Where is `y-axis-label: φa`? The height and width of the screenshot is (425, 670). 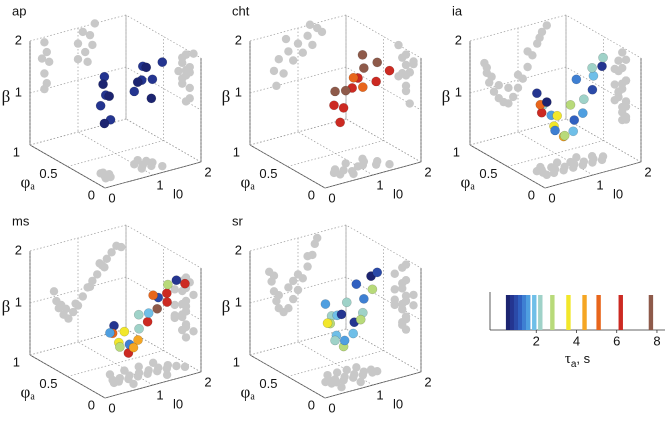 y-axis-label: φa is located at coordinates (248, 392).